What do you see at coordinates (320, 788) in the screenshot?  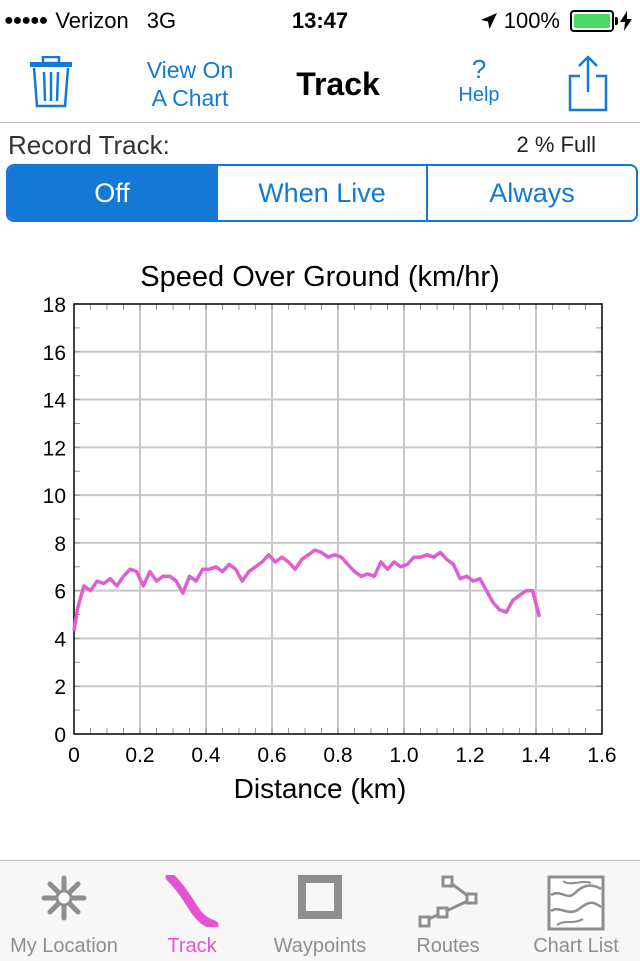 I see `x-axis-label: Distance (km)` at bounding box center [320, 788].